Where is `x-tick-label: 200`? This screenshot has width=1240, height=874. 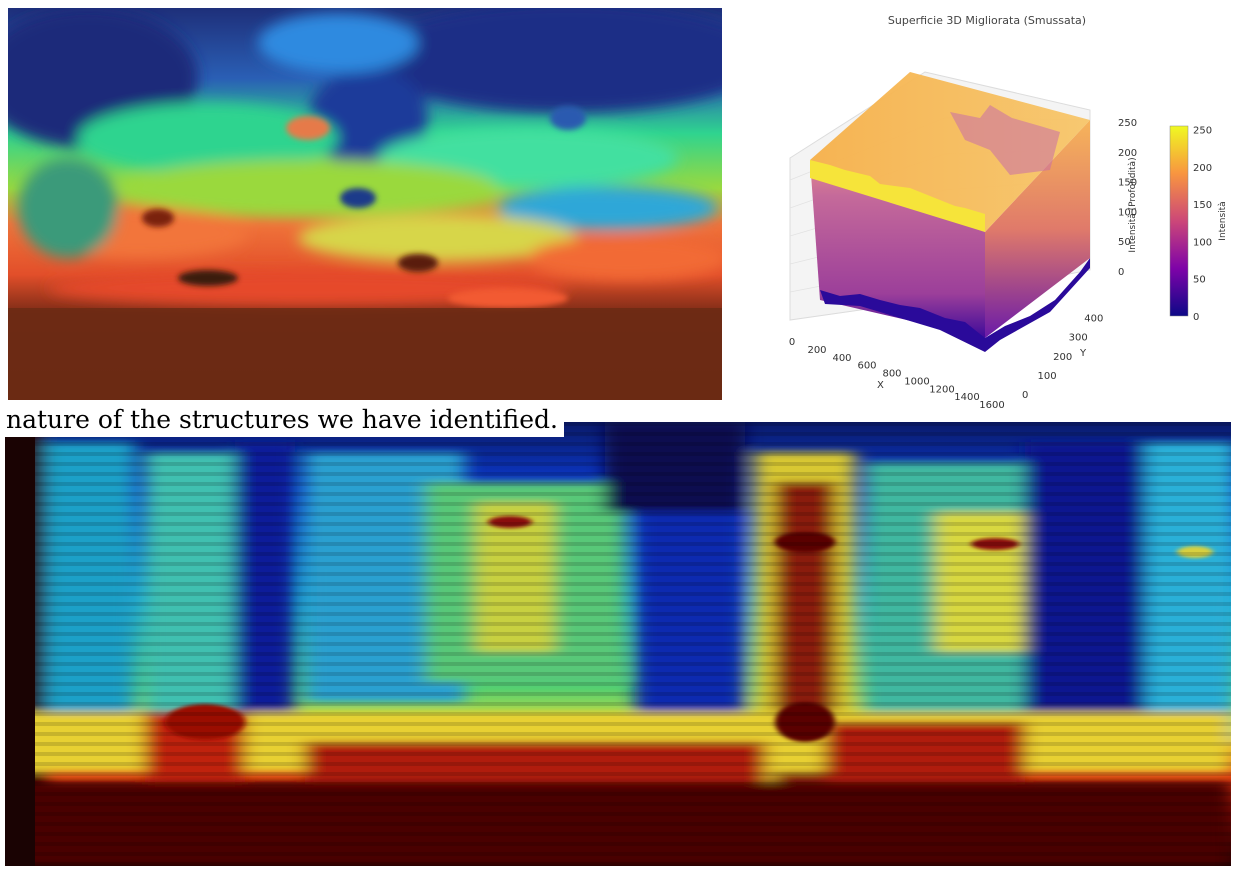
x-tick-label: 200 is located at coordinates (816, 350).